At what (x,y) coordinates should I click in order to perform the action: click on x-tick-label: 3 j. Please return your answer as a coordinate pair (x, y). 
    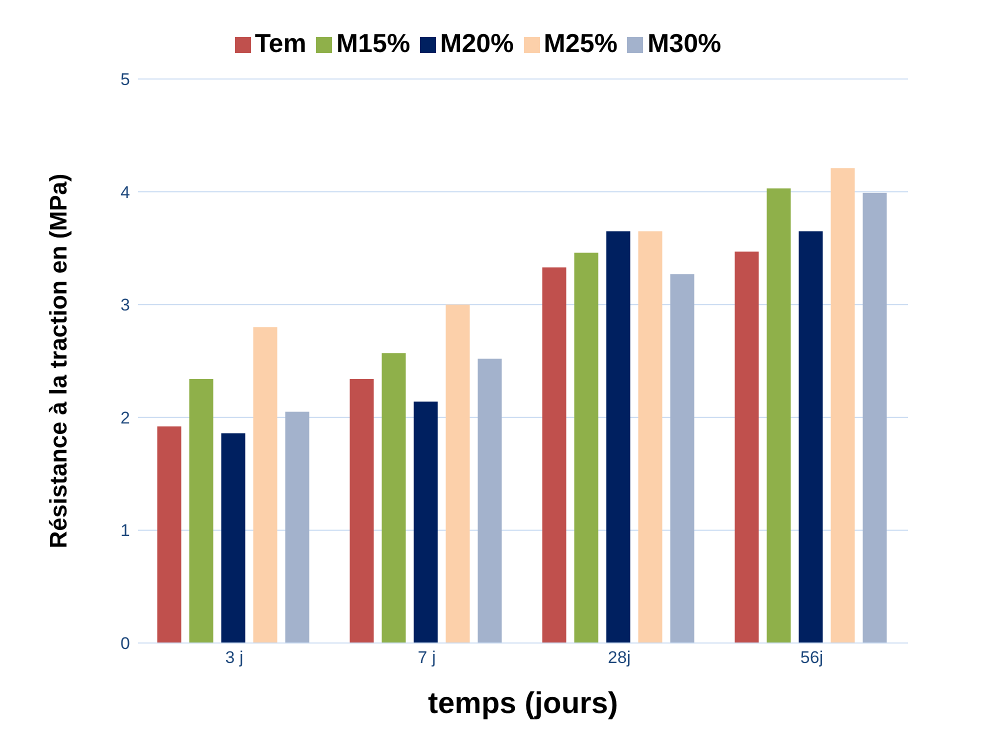
    Looking at the image, I should click on (234, 658).